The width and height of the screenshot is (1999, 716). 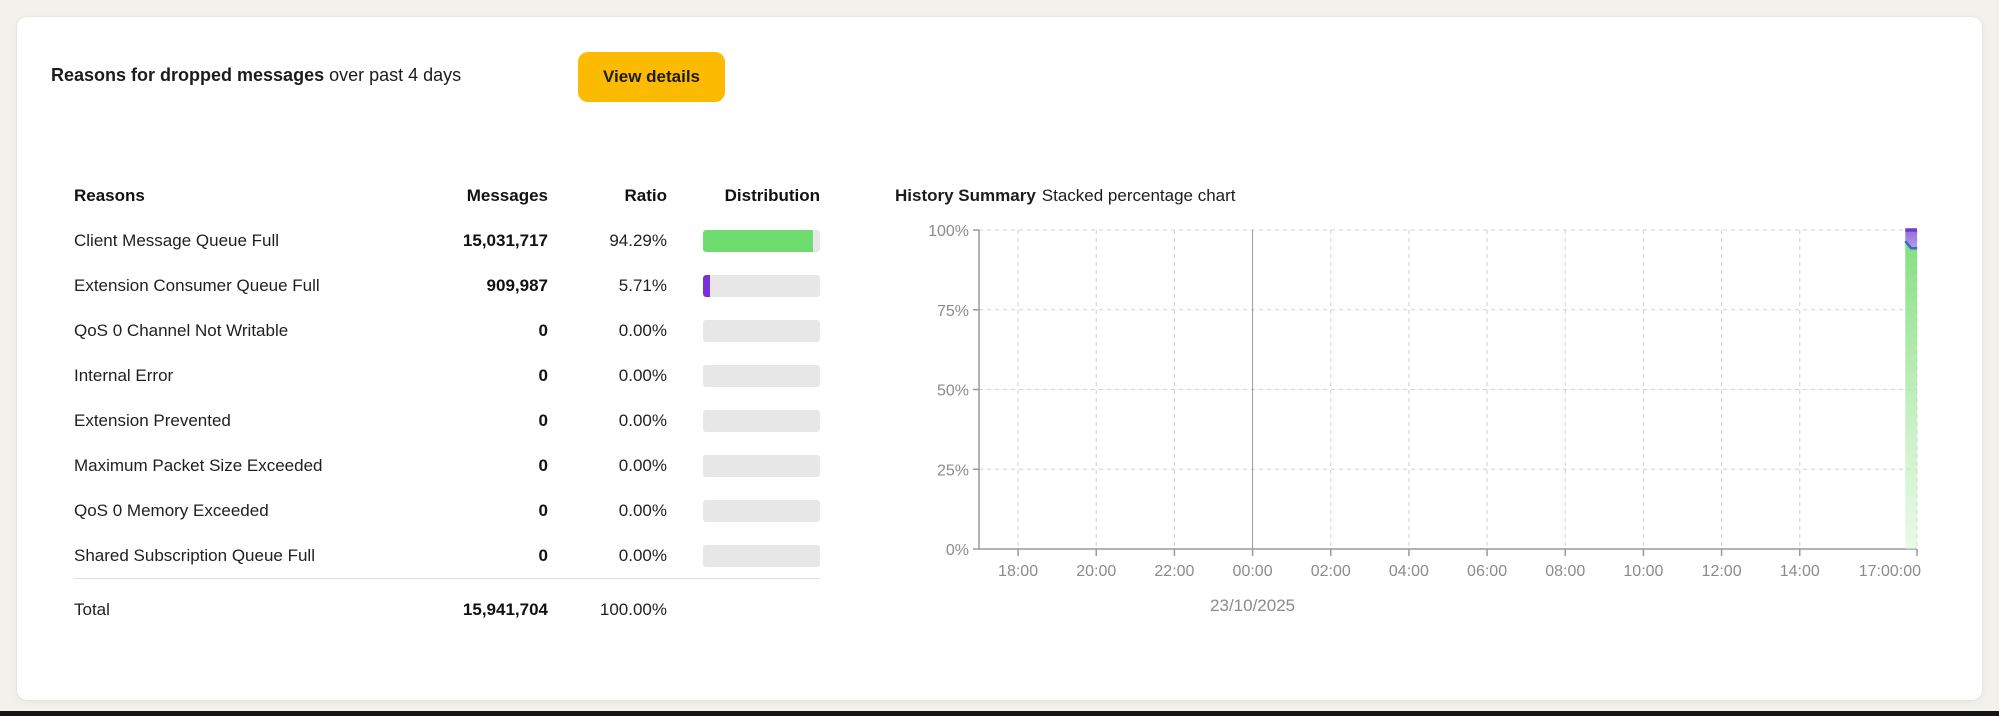 What do you see at coordinates (642, 285) in the screenshot?
I see `cell-ratio: 5.71%` at bounding box center [642, 285].